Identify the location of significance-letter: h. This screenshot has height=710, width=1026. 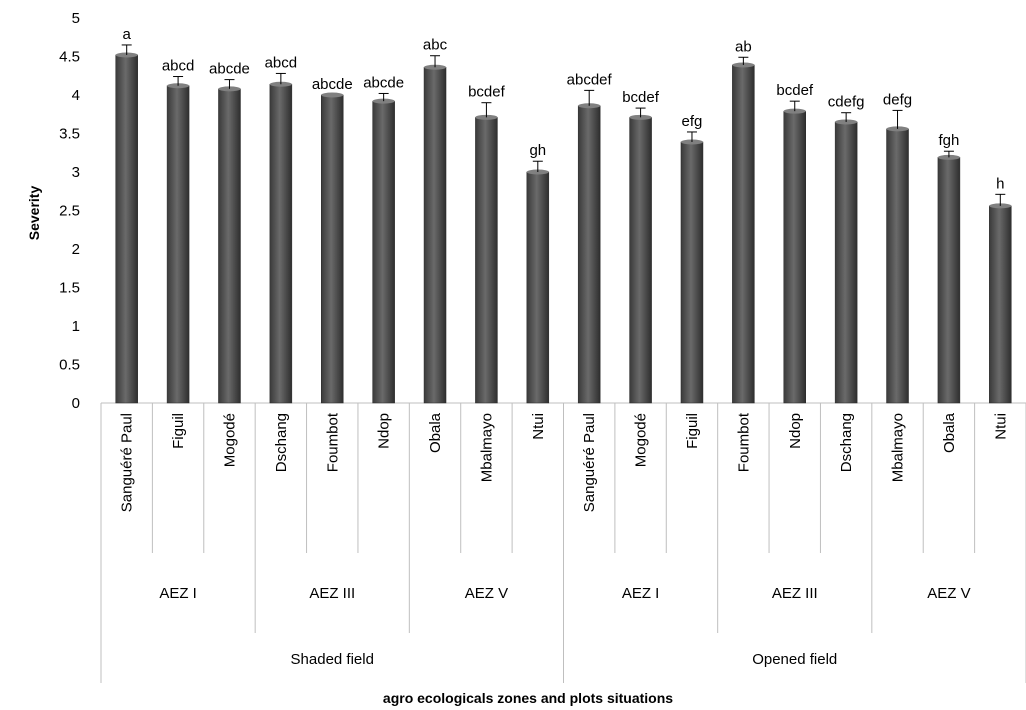
(1000, 183).